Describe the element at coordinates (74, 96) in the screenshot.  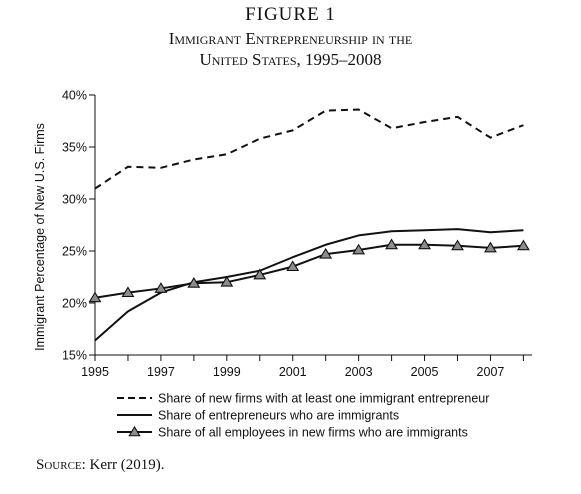
I see `y-tick-label: 40%` at that location.